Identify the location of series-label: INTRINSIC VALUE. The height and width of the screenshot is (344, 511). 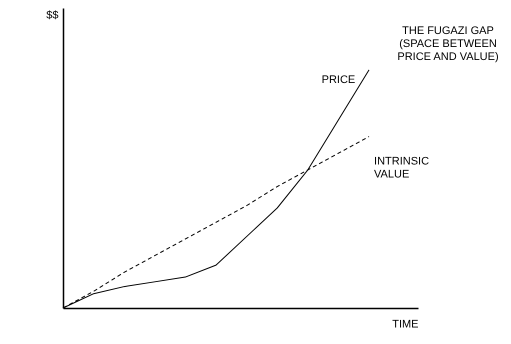
(402, 168).